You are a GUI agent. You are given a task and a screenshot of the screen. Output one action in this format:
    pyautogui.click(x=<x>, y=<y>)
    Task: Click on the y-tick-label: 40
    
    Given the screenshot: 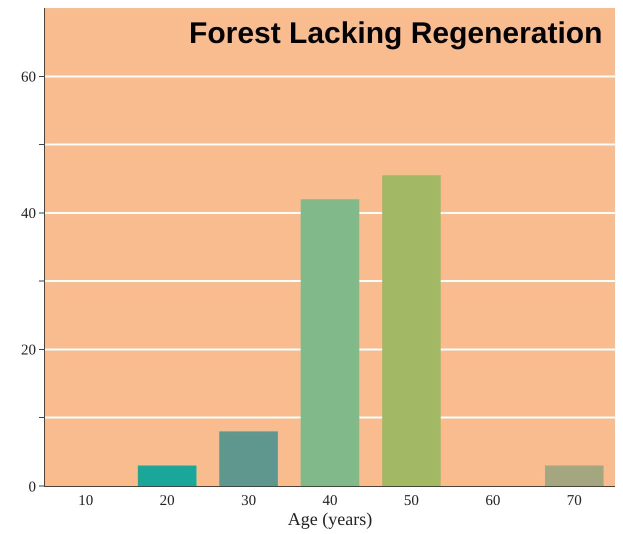 What is the action you would take?
    pyautogui.click(x=28, y=214)
    